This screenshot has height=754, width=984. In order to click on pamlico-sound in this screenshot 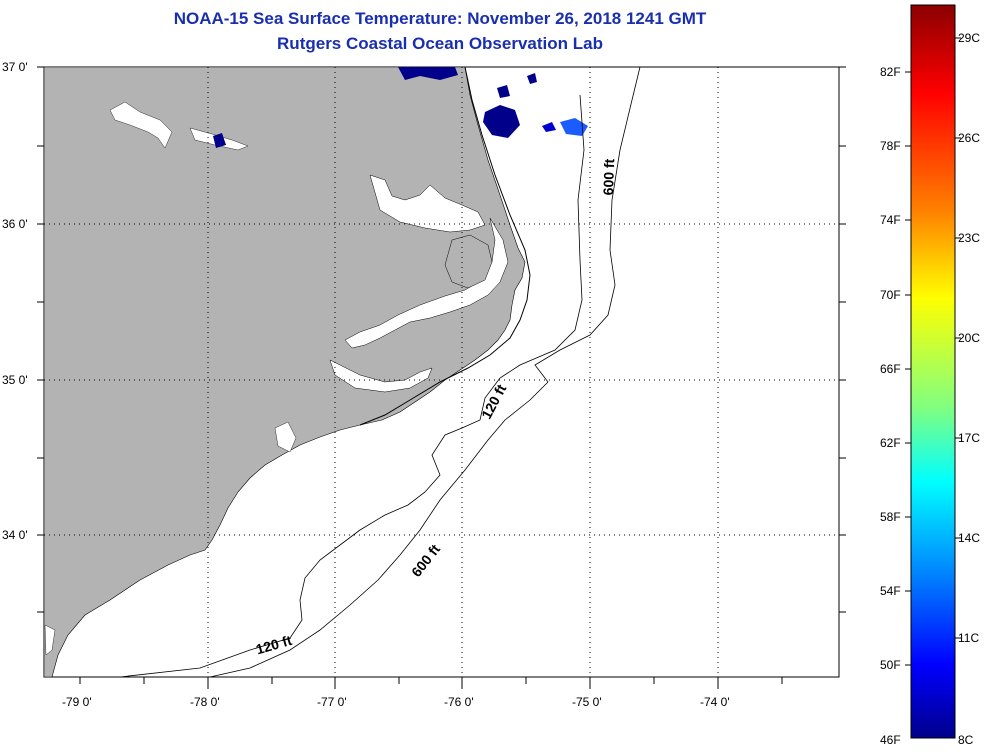, I will do `click(426, 283)`.